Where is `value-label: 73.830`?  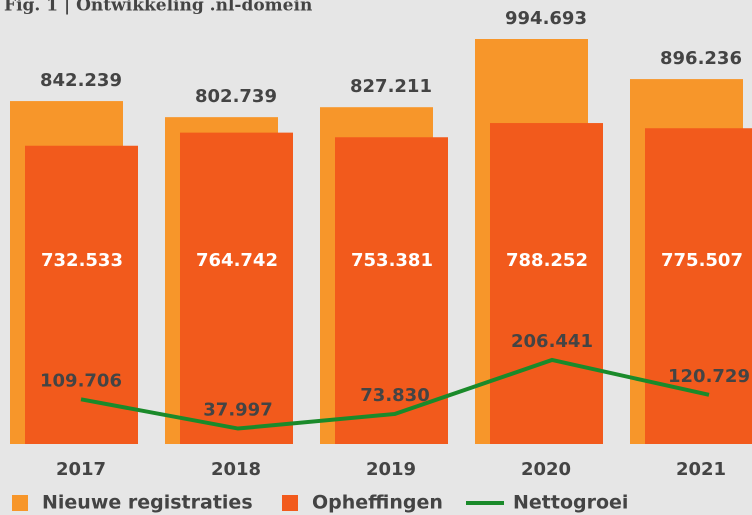 value-label: 73.830 is located at coordinates (394, 395).